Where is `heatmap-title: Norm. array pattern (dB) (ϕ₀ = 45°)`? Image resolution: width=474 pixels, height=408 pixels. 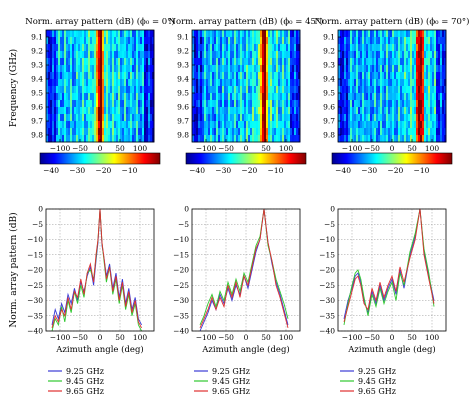 heatmap-title: Norm. array pattern (dB) (ϕ₀ = 45°) is located at coordinates (246, 21).